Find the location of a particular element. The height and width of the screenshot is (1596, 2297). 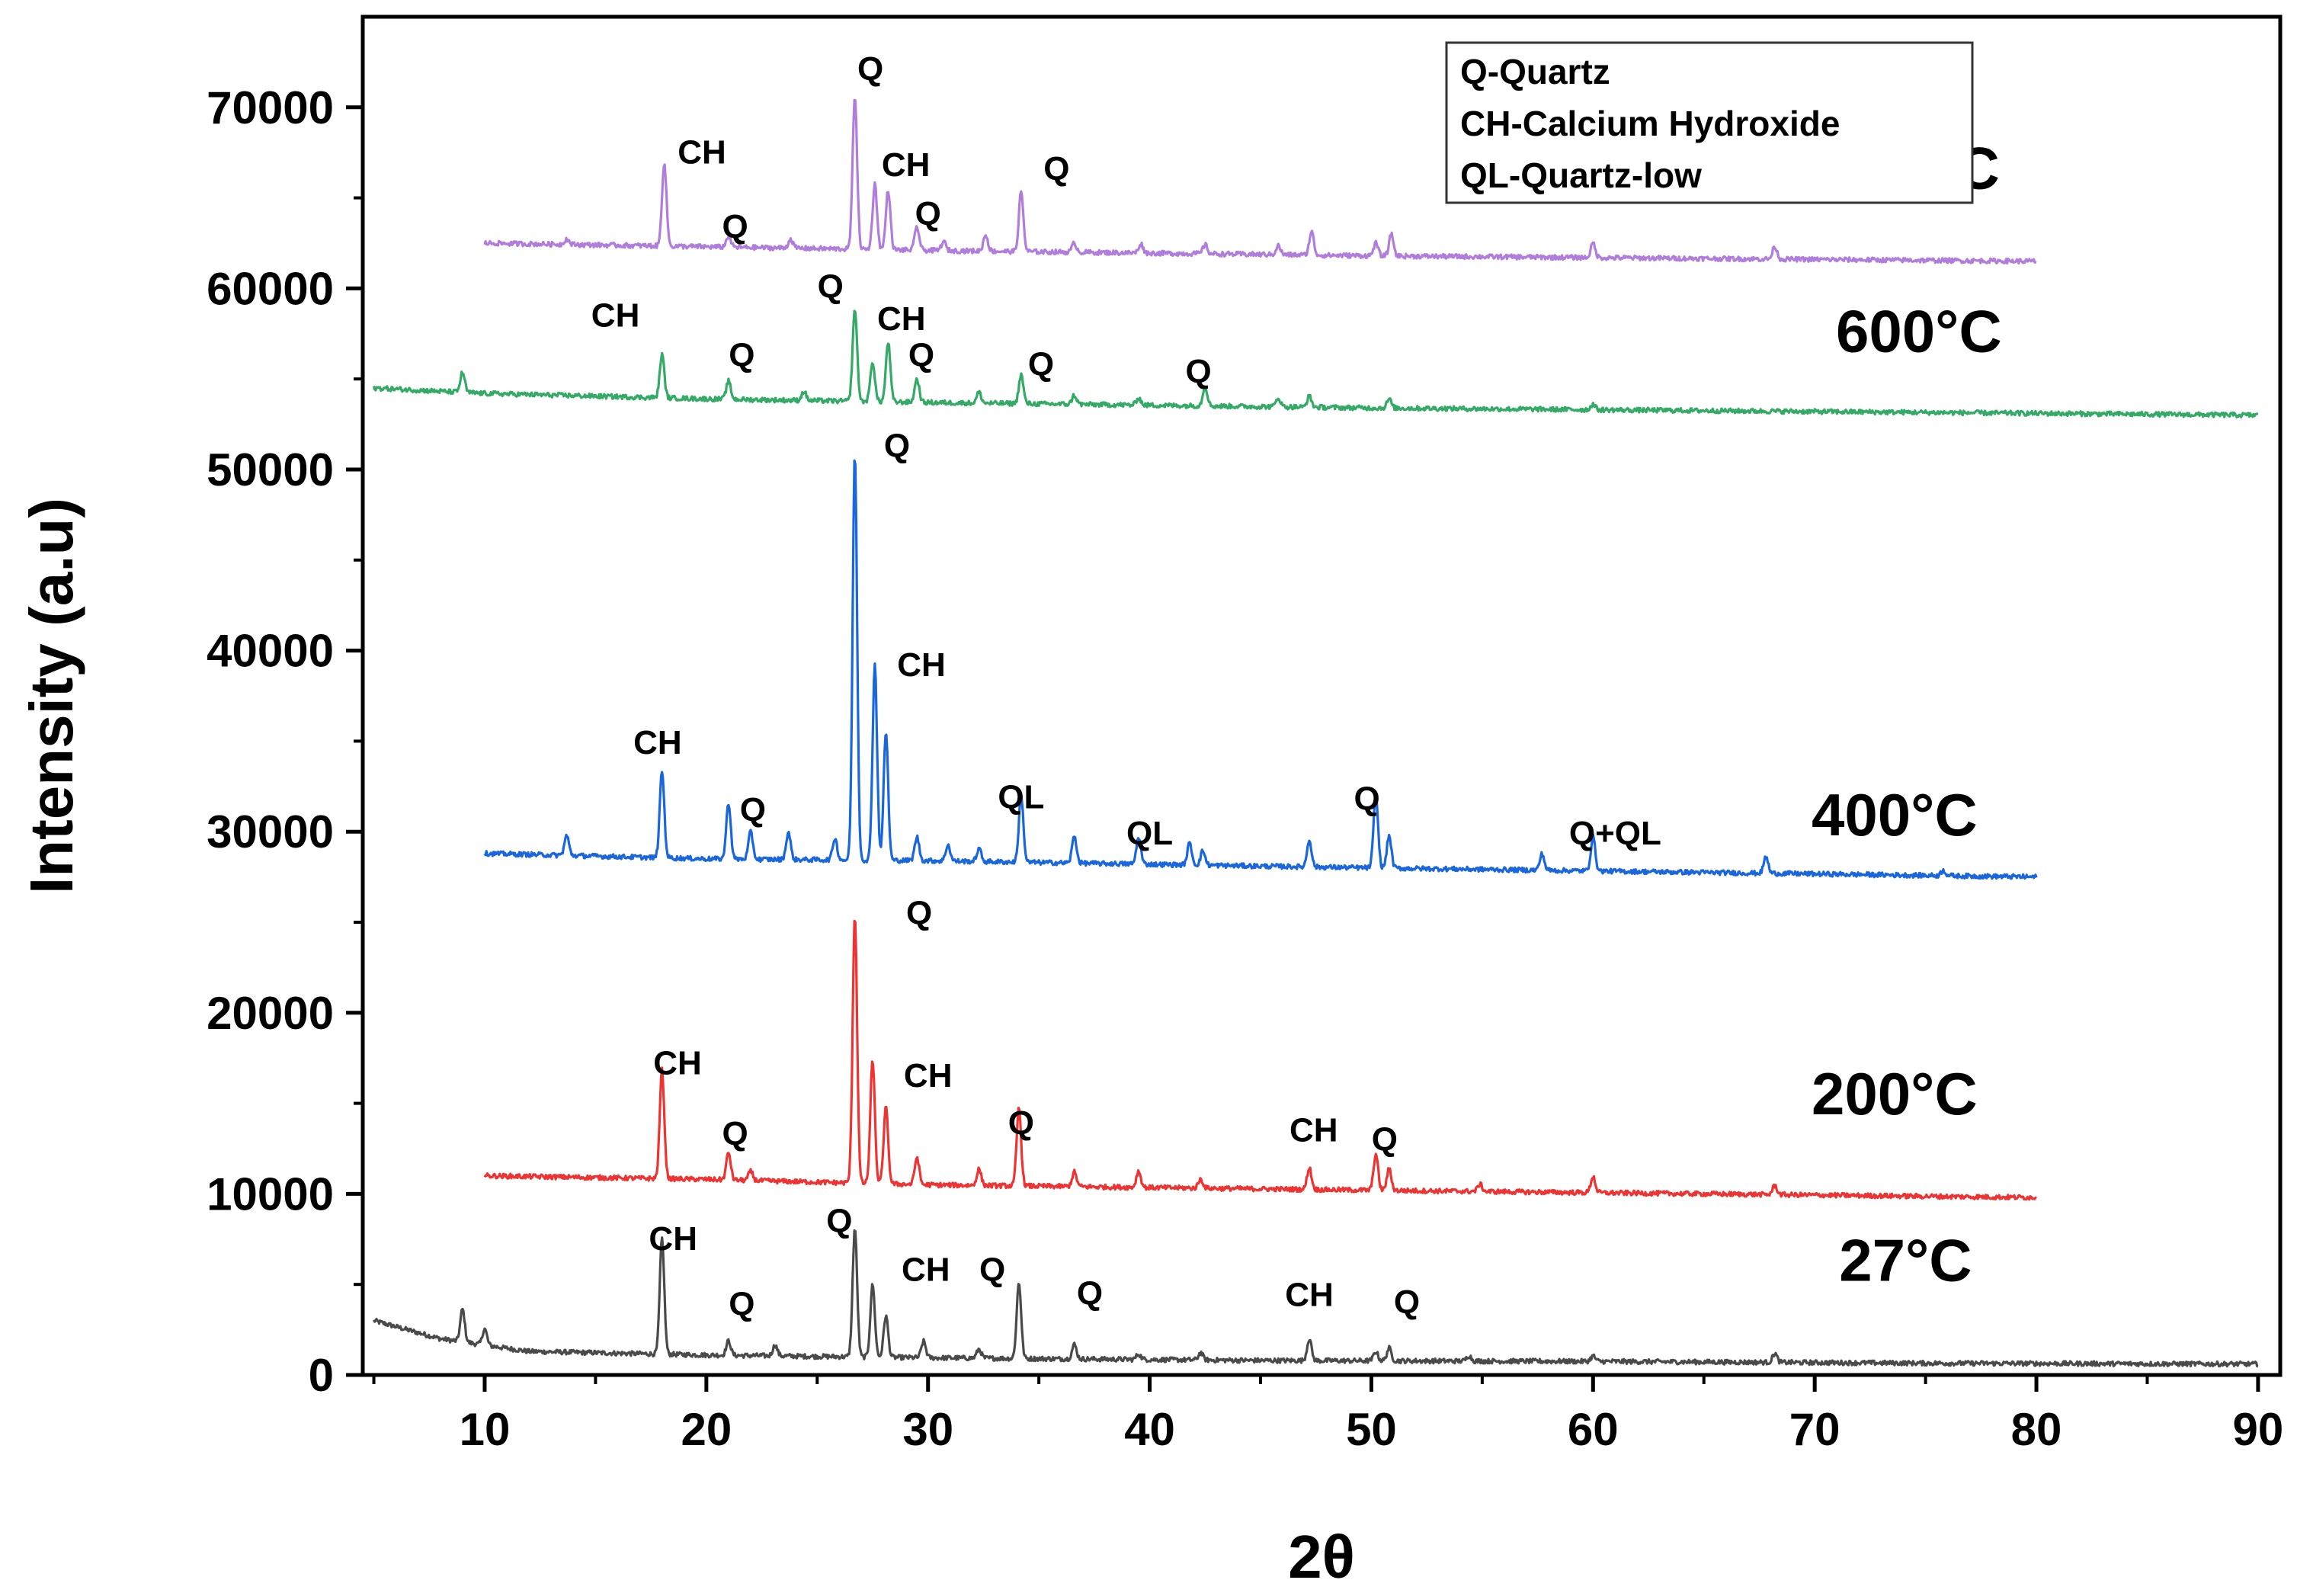

peak-label-ch-8: CH is located at coordinates (901, 319).